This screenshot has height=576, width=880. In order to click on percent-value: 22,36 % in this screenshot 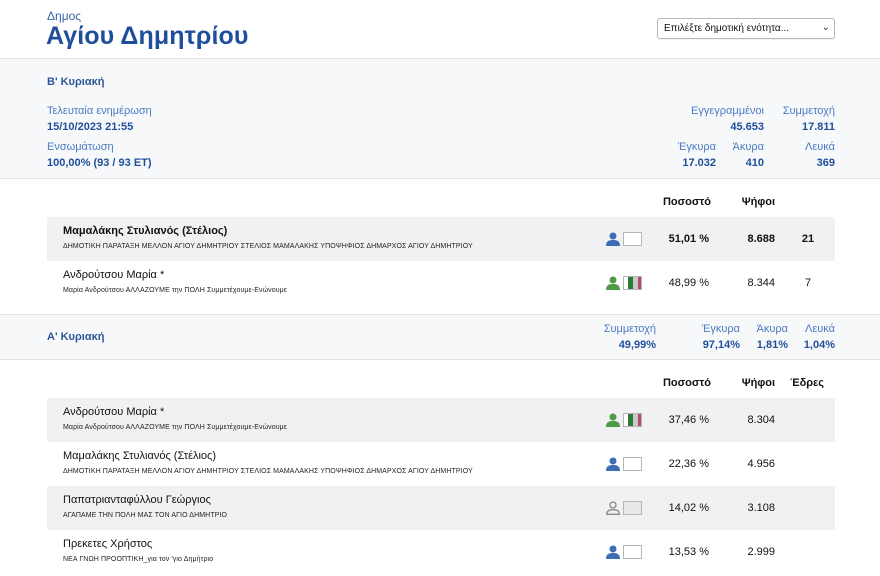, I will do `click(688, 464)`.